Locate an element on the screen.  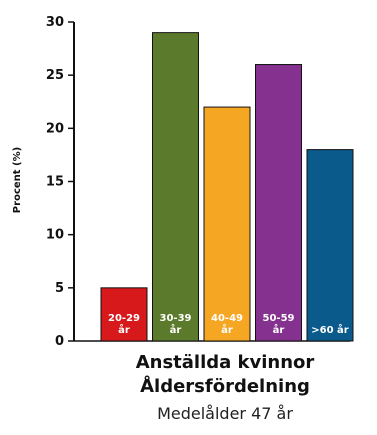
bar-category-label: >60 år is located at coordinates (330, 329).